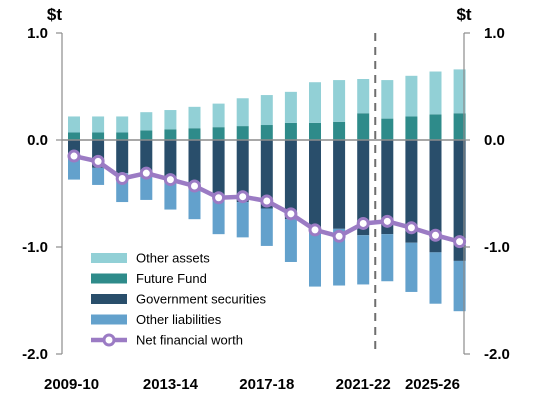  What do you see at coordinates (37, 33) in the screenshot?
I see `left-tick-label: 1.0` at bounding box center [37, 33].